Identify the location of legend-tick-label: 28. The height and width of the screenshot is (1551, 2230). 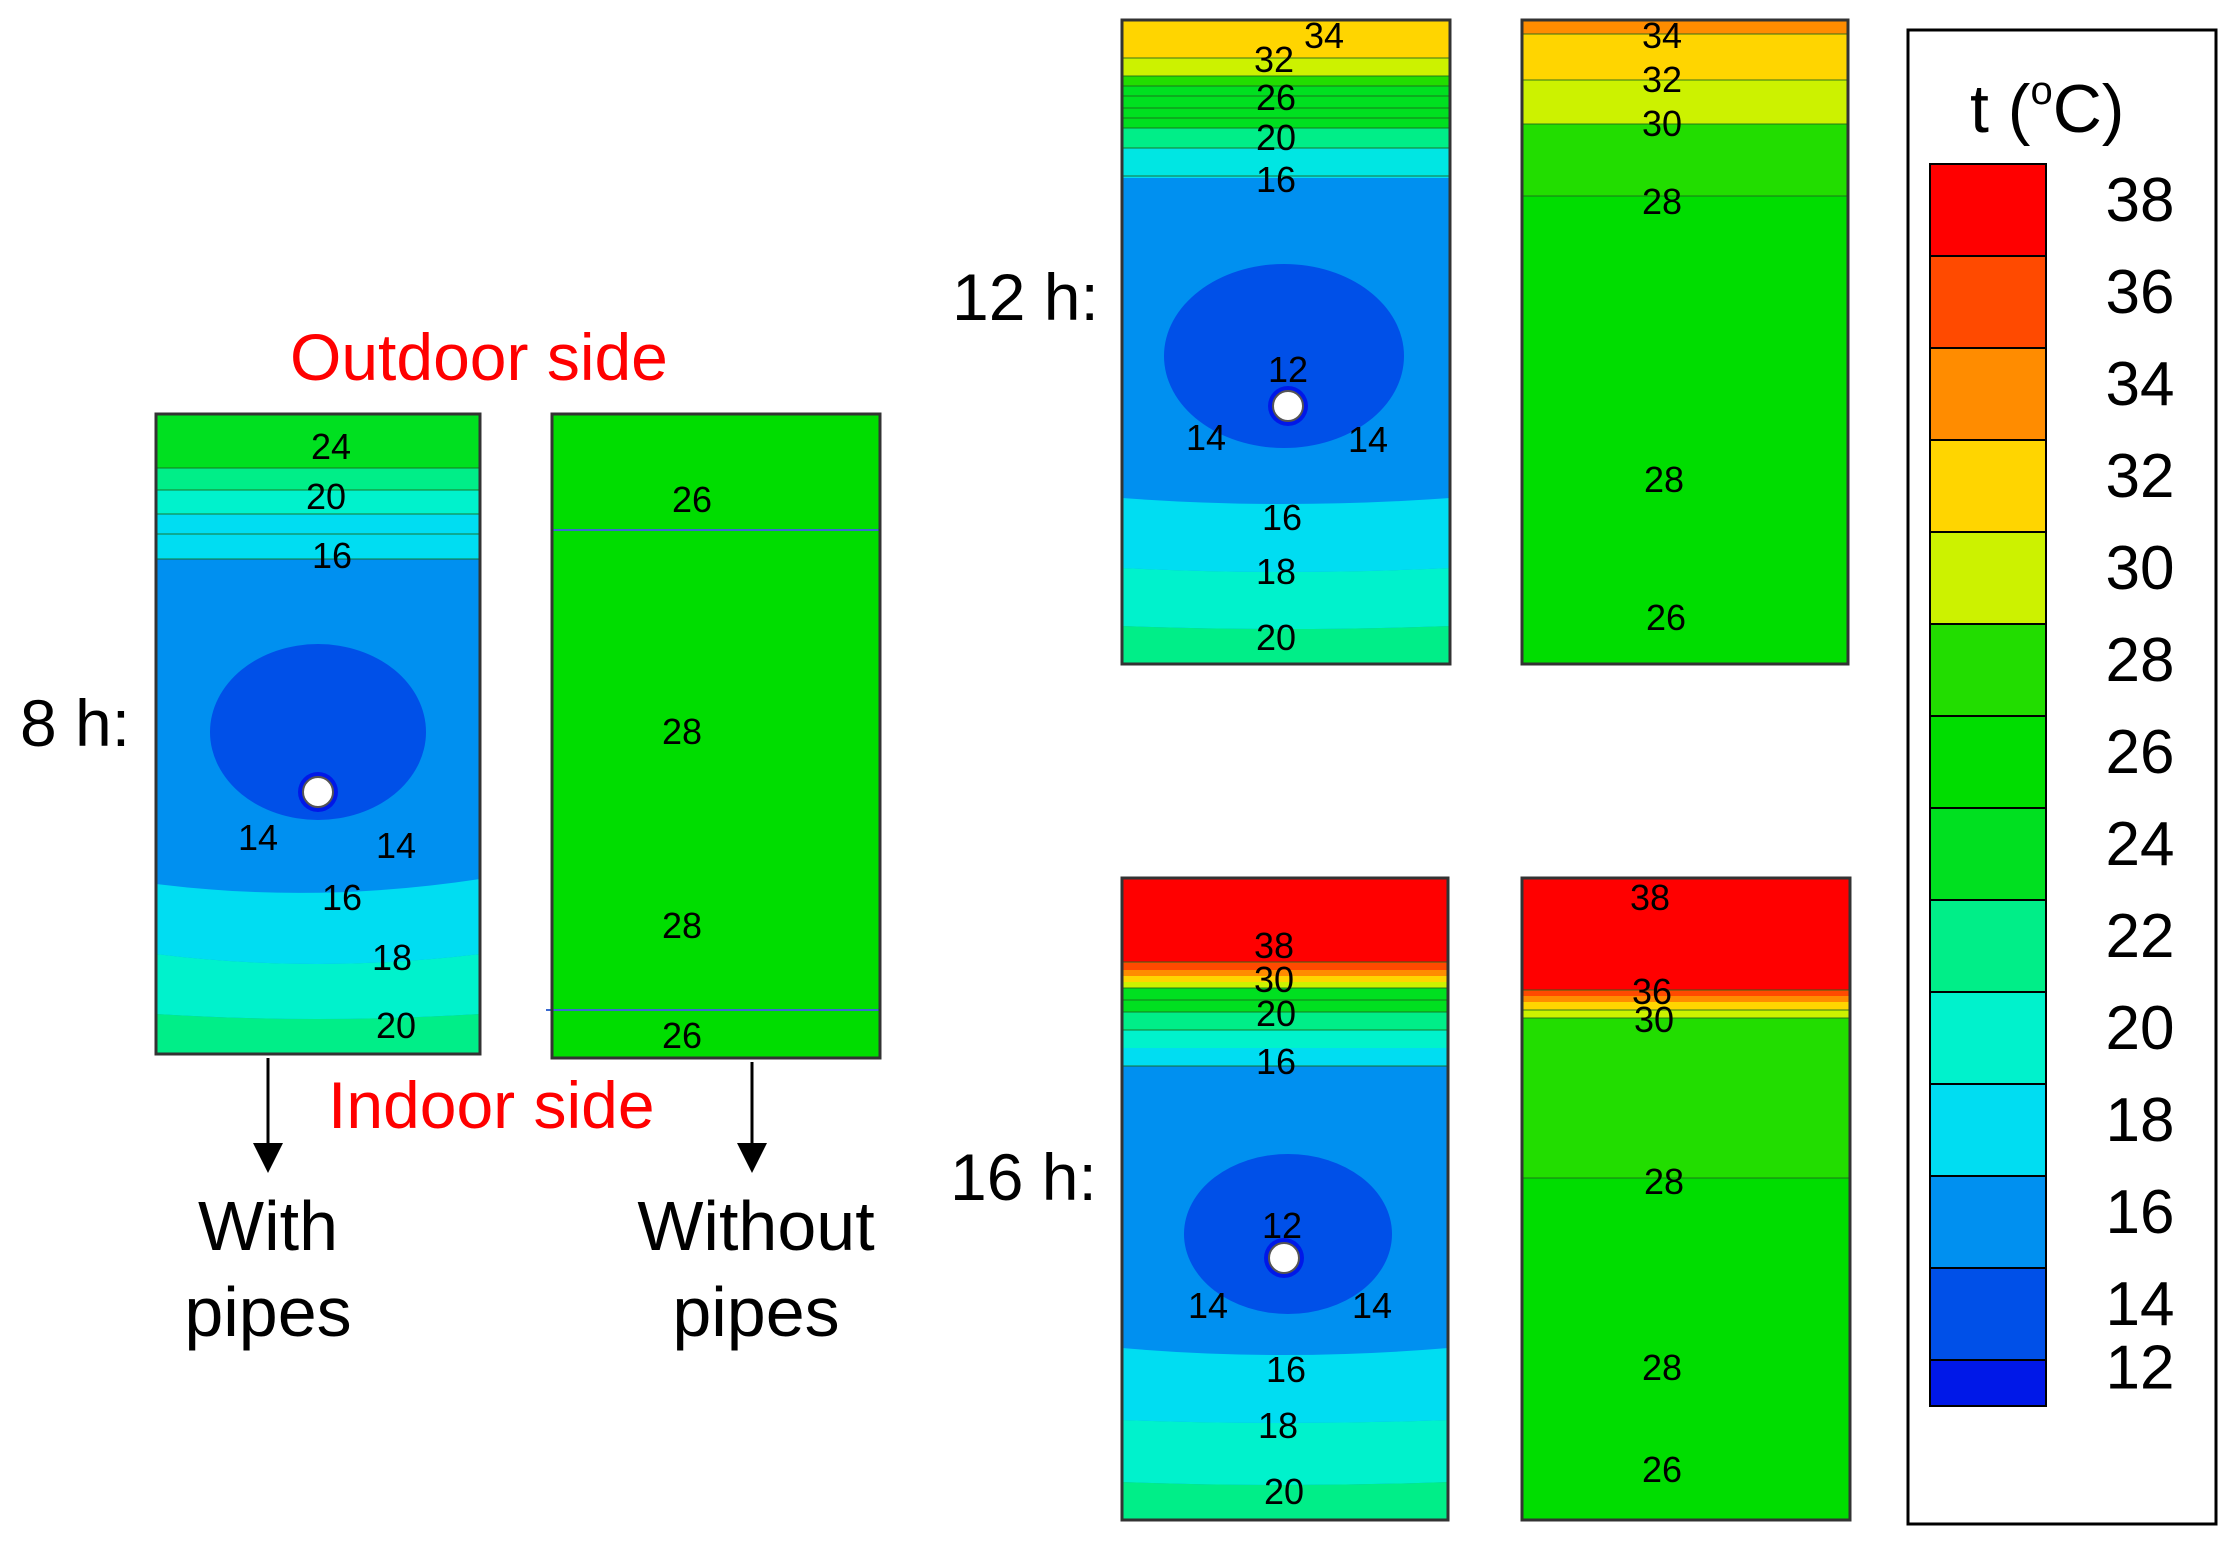
(2140, 660).